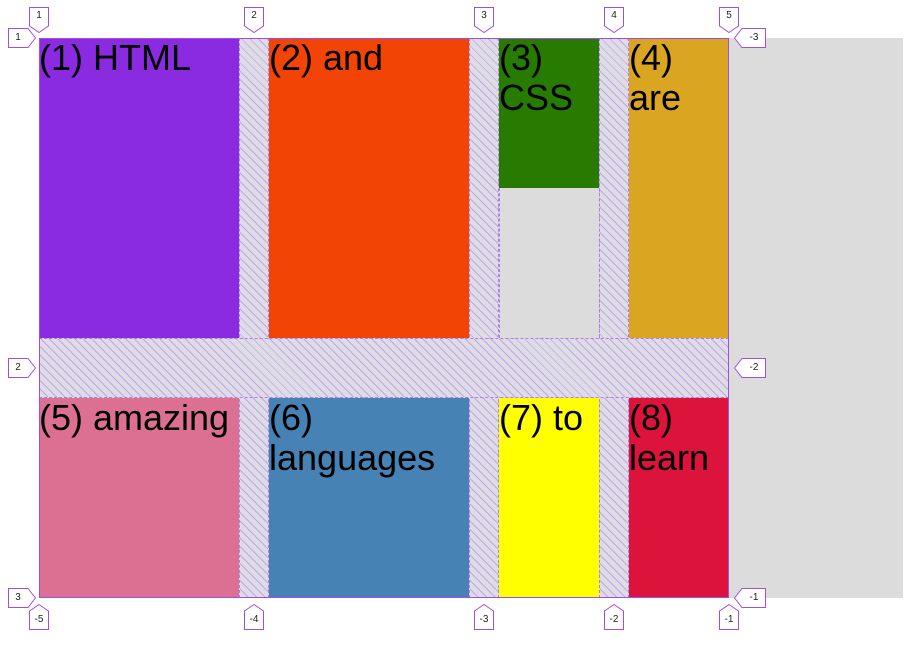  Describe the element at coordinates (369, 188) in the screenshot. I see `grid-item-2: (2) and` at that location.